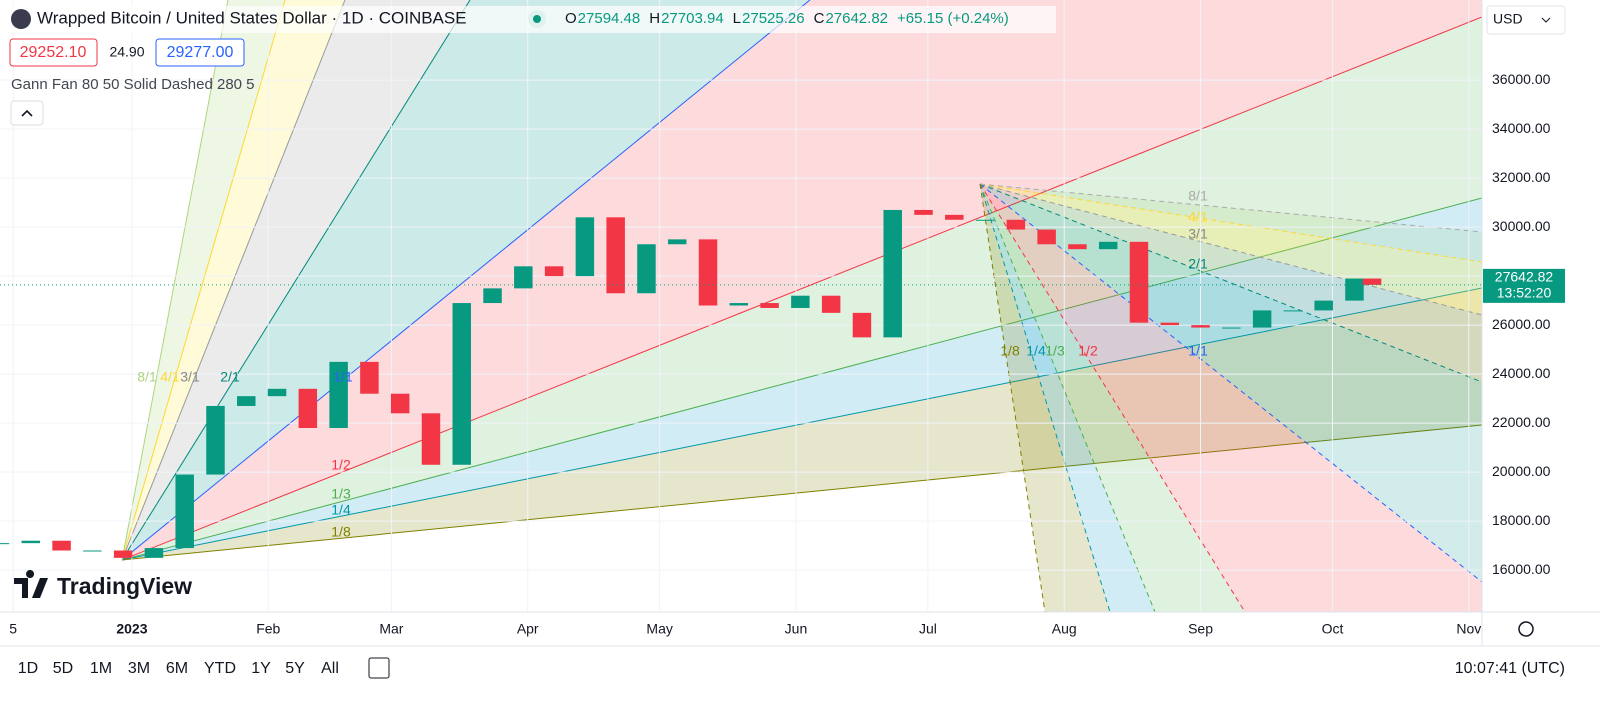 This screenshot has height=709, width=1600. What do you see at coordinates (928, 629) in the screenshot?
I see `x-tick-label: Jul` at bounding box center [928, 629].